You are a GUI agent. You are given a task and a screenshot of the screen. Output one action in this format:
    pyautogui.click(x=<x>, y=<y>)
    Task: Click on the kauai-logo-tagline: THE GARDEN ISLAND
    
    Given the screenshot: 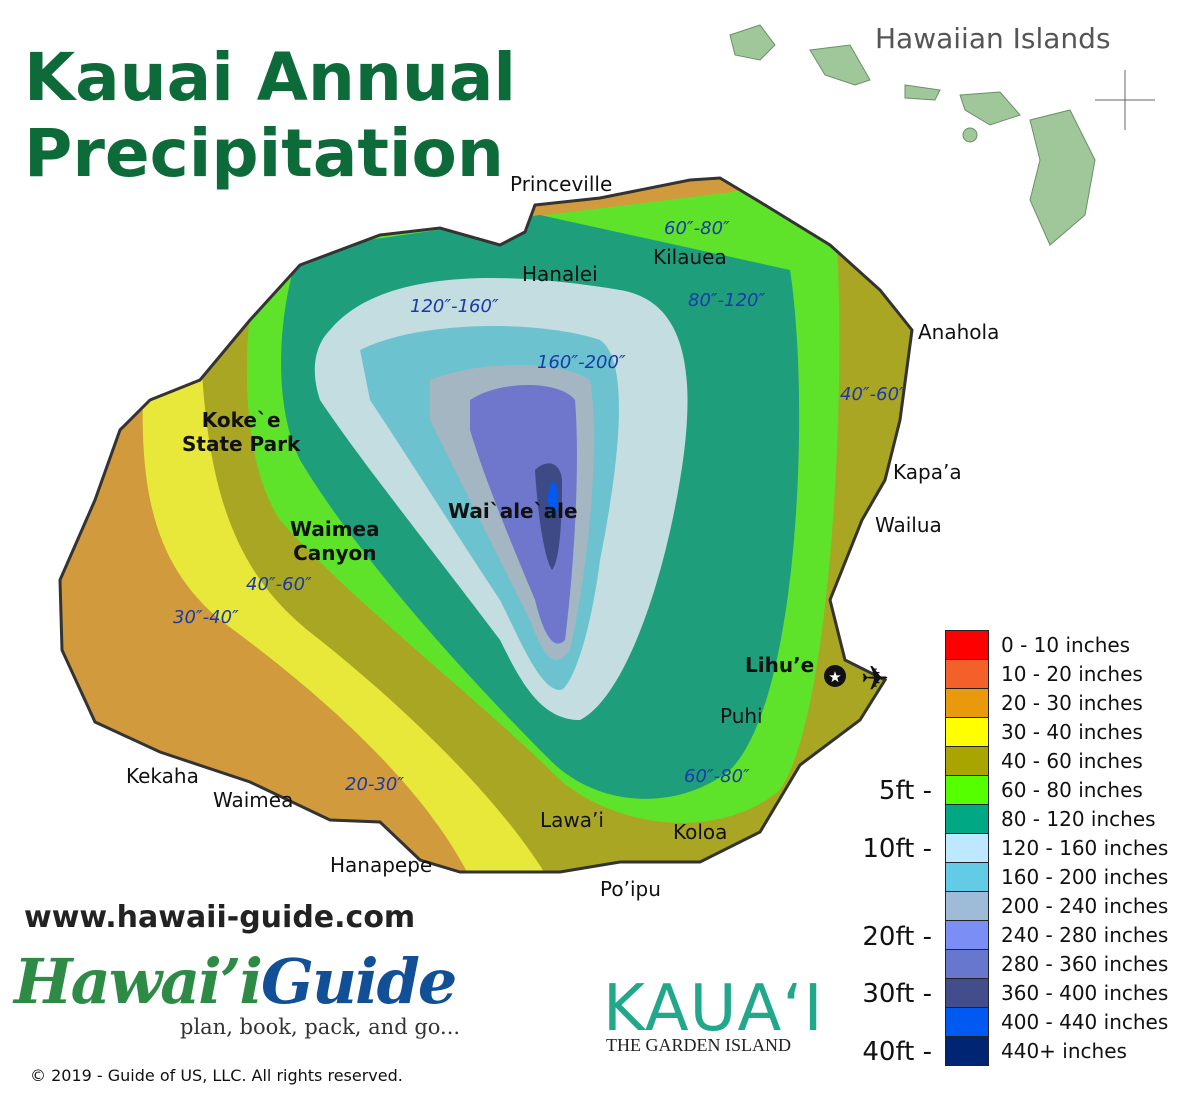 What is the action you would take?
    pyautogui.click(x=698, y=1045)
    